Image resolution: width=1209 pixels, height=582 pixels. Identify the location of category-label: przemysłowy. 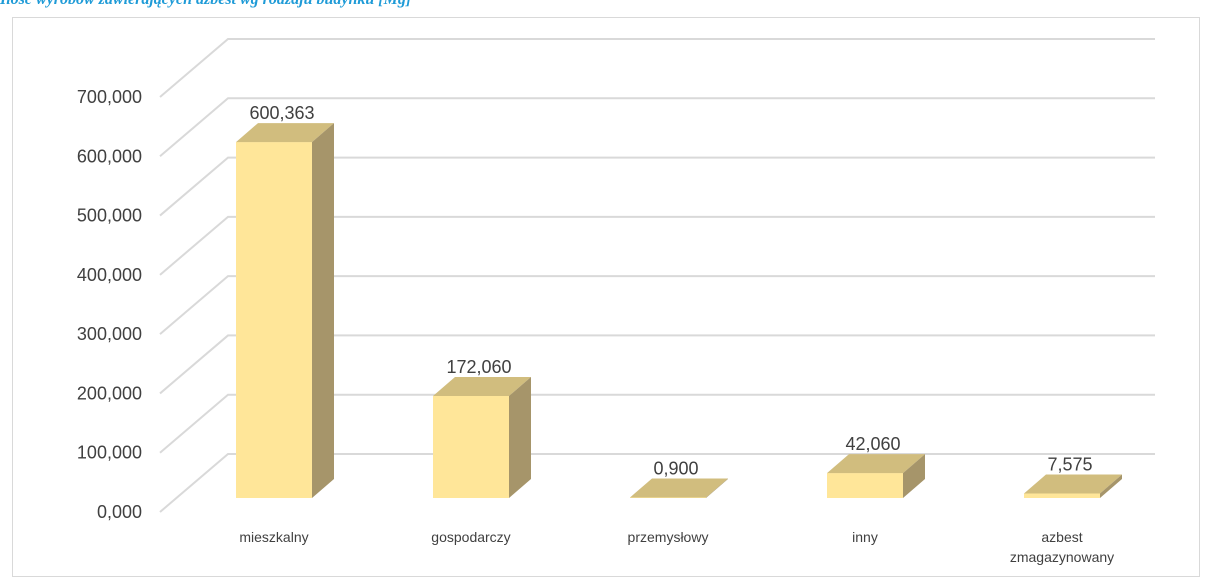
(668, 537).